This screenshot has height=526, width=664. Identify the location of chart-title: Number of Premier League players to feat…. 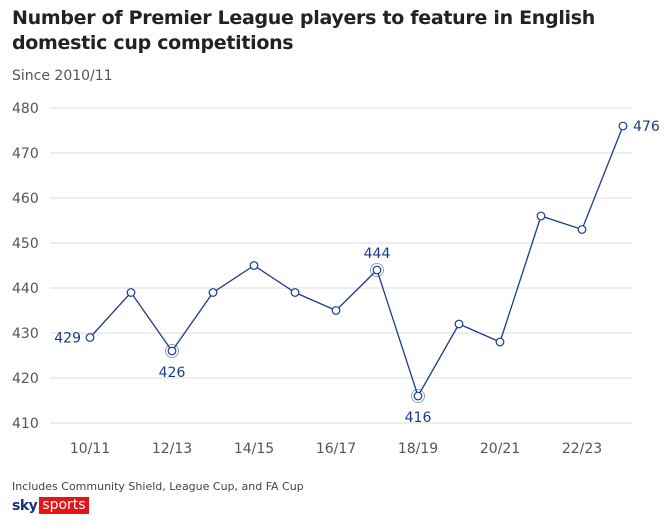
(303, 30).